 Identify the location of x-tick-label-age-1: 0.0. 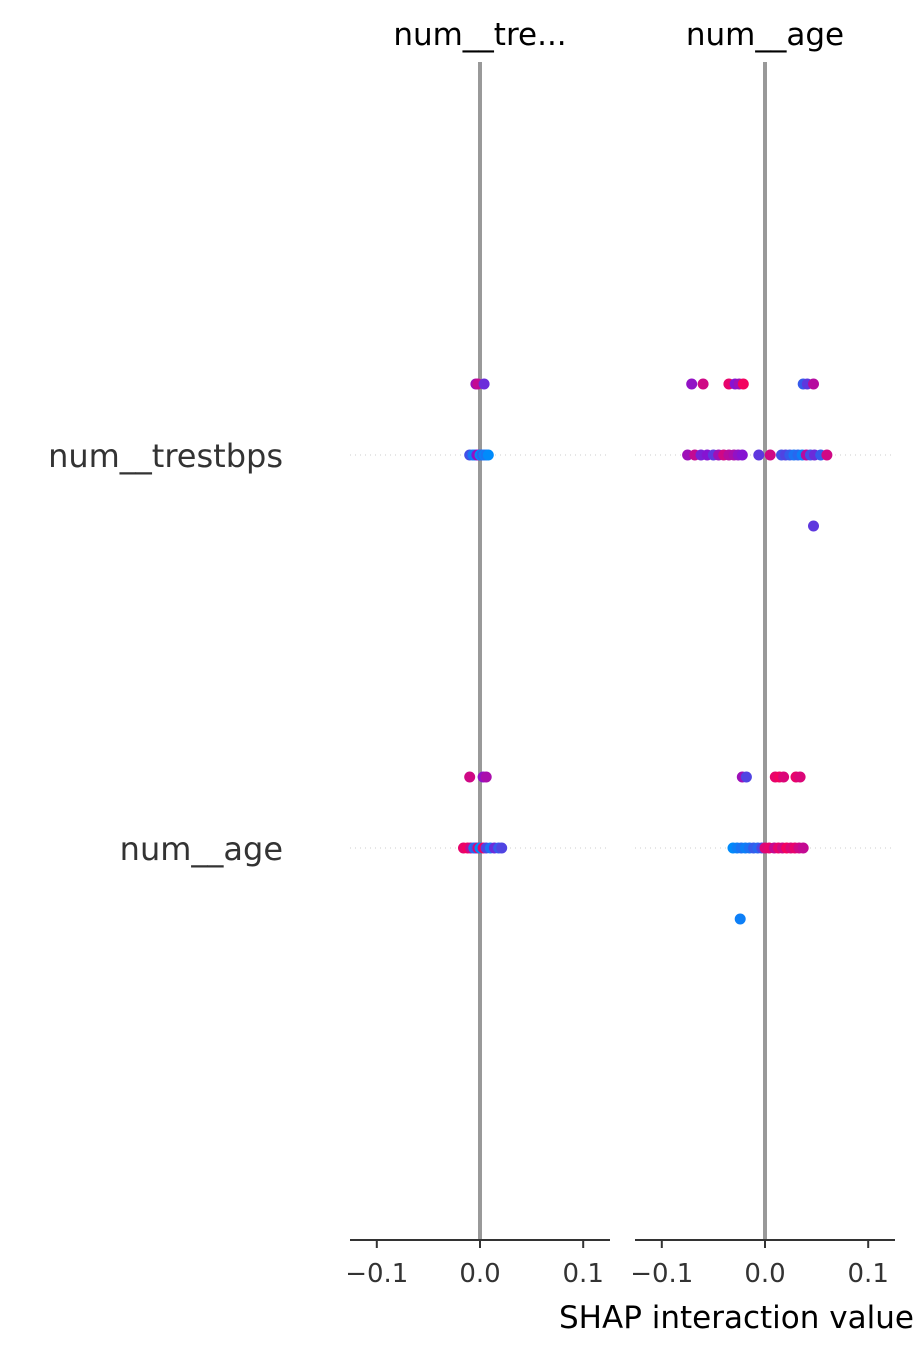
(764, 1274).